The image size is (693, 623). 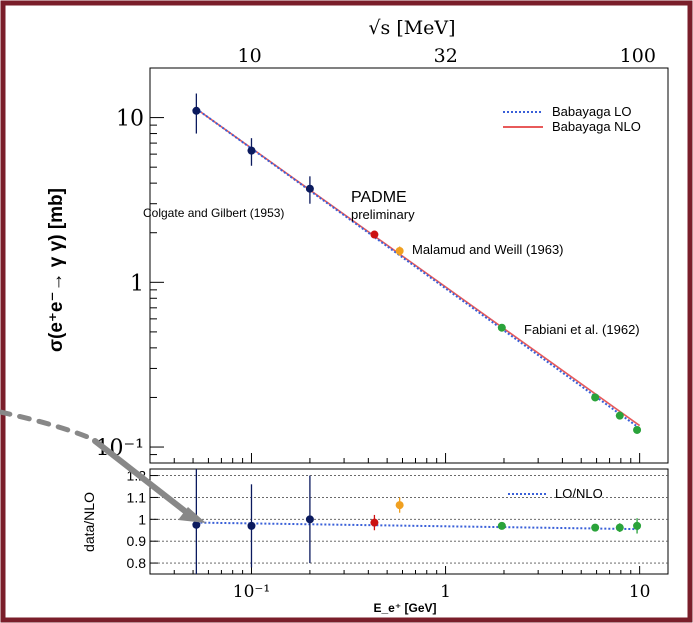 What do you see at coordinates (213, 213) in the screenshot?
I see `annotation-colgate: Colgate and Gilbert (1953)` at bounding box center [213, 213].